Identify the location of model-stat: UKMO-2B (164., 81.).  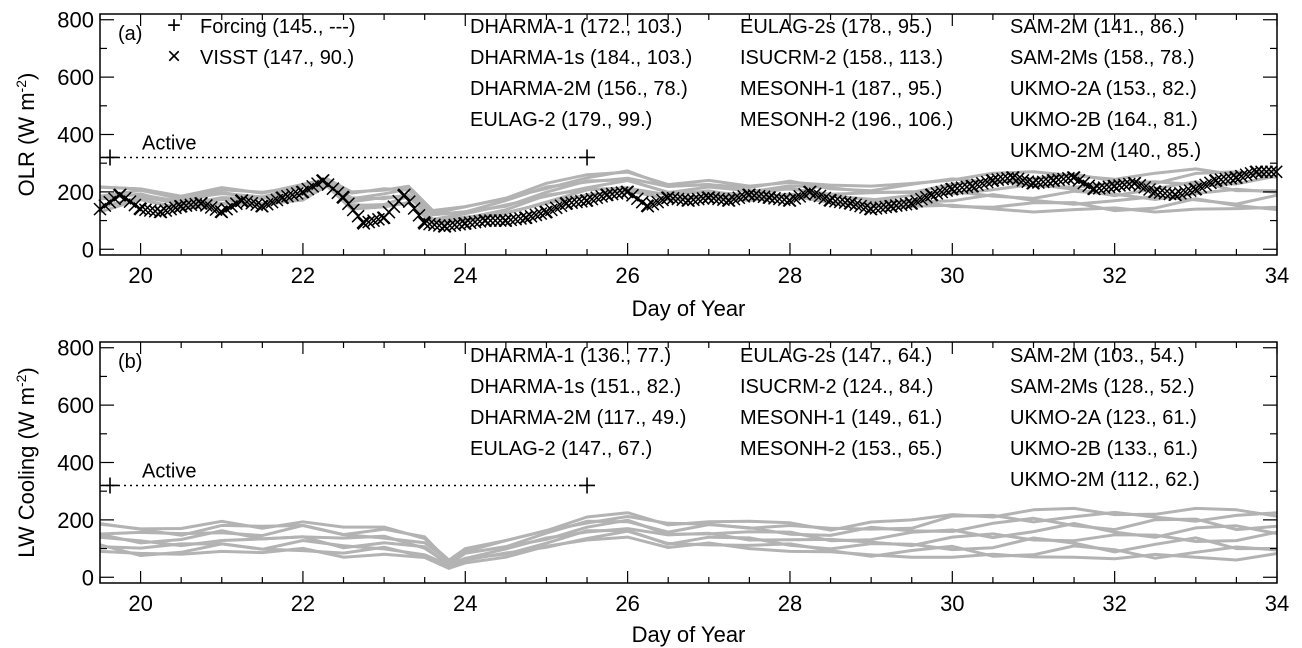
(1104, 120).